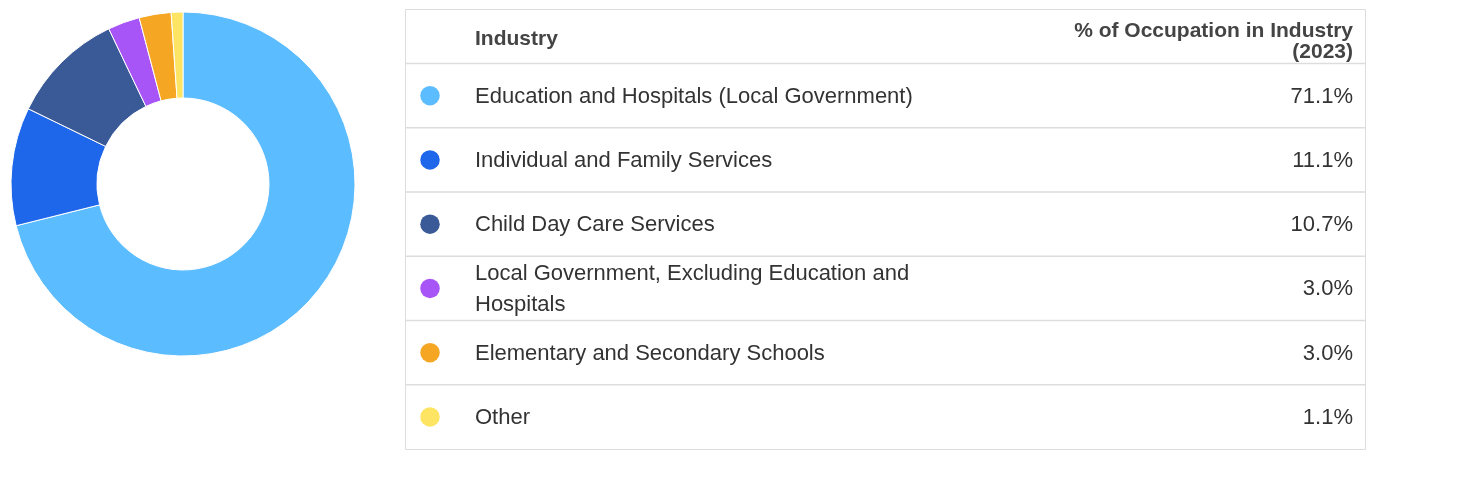 This screenshot has width=1471, height=480. What do you see at coordinates (1322, 159) in the screenshot?
I see `data-label: 11.1%` at bounding box center [1322, 159].